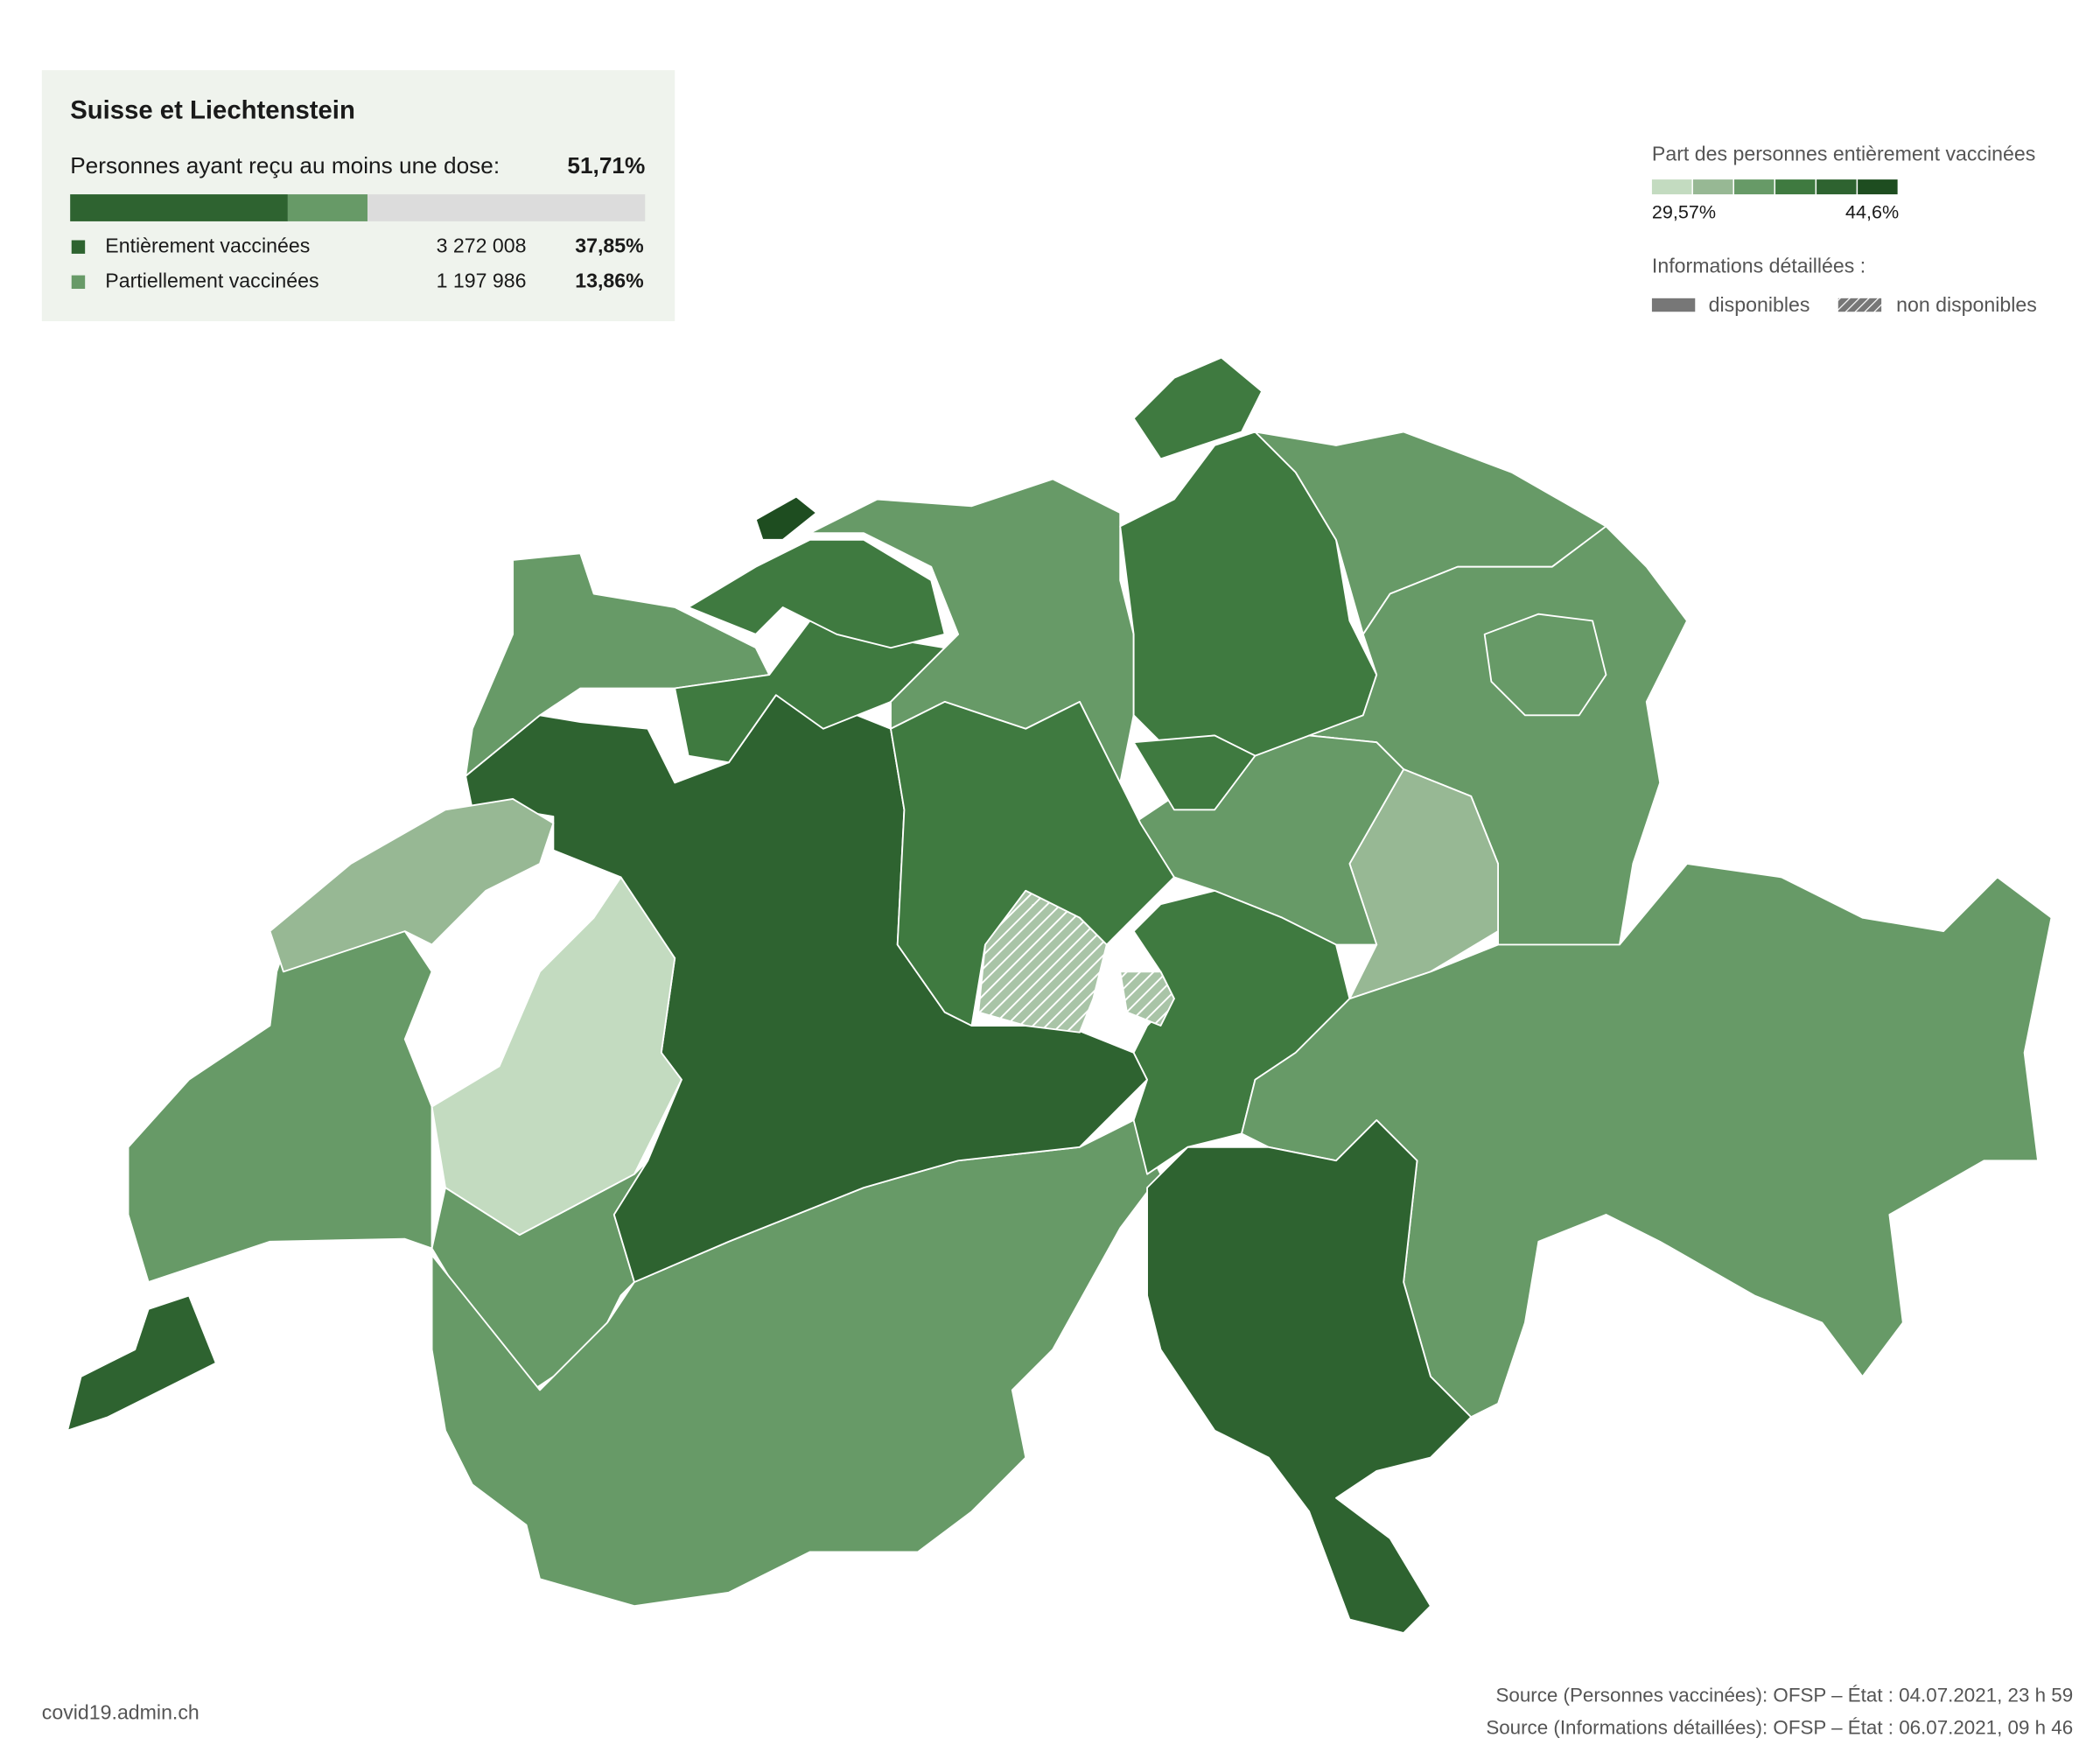 This screenshot has width=2100, height=1745. What do you see at coordinates (1759, 304) in the screenshot?
I see `details-available: disponibles` at bounding box center [1759, 304].